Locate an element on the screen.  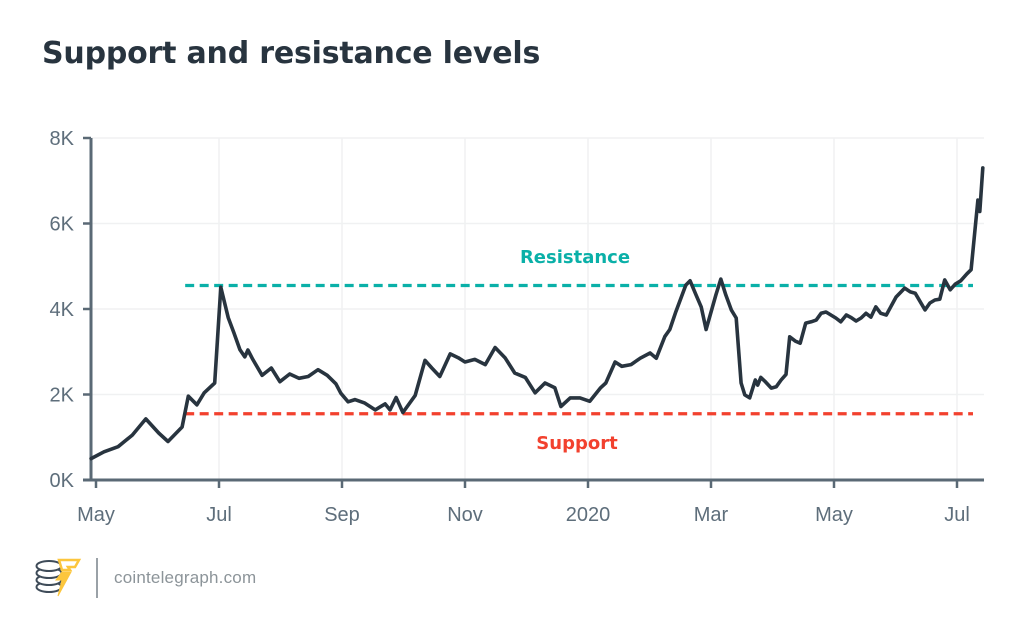
x-tick-label: 2020 is located at coordinates (588, 515).